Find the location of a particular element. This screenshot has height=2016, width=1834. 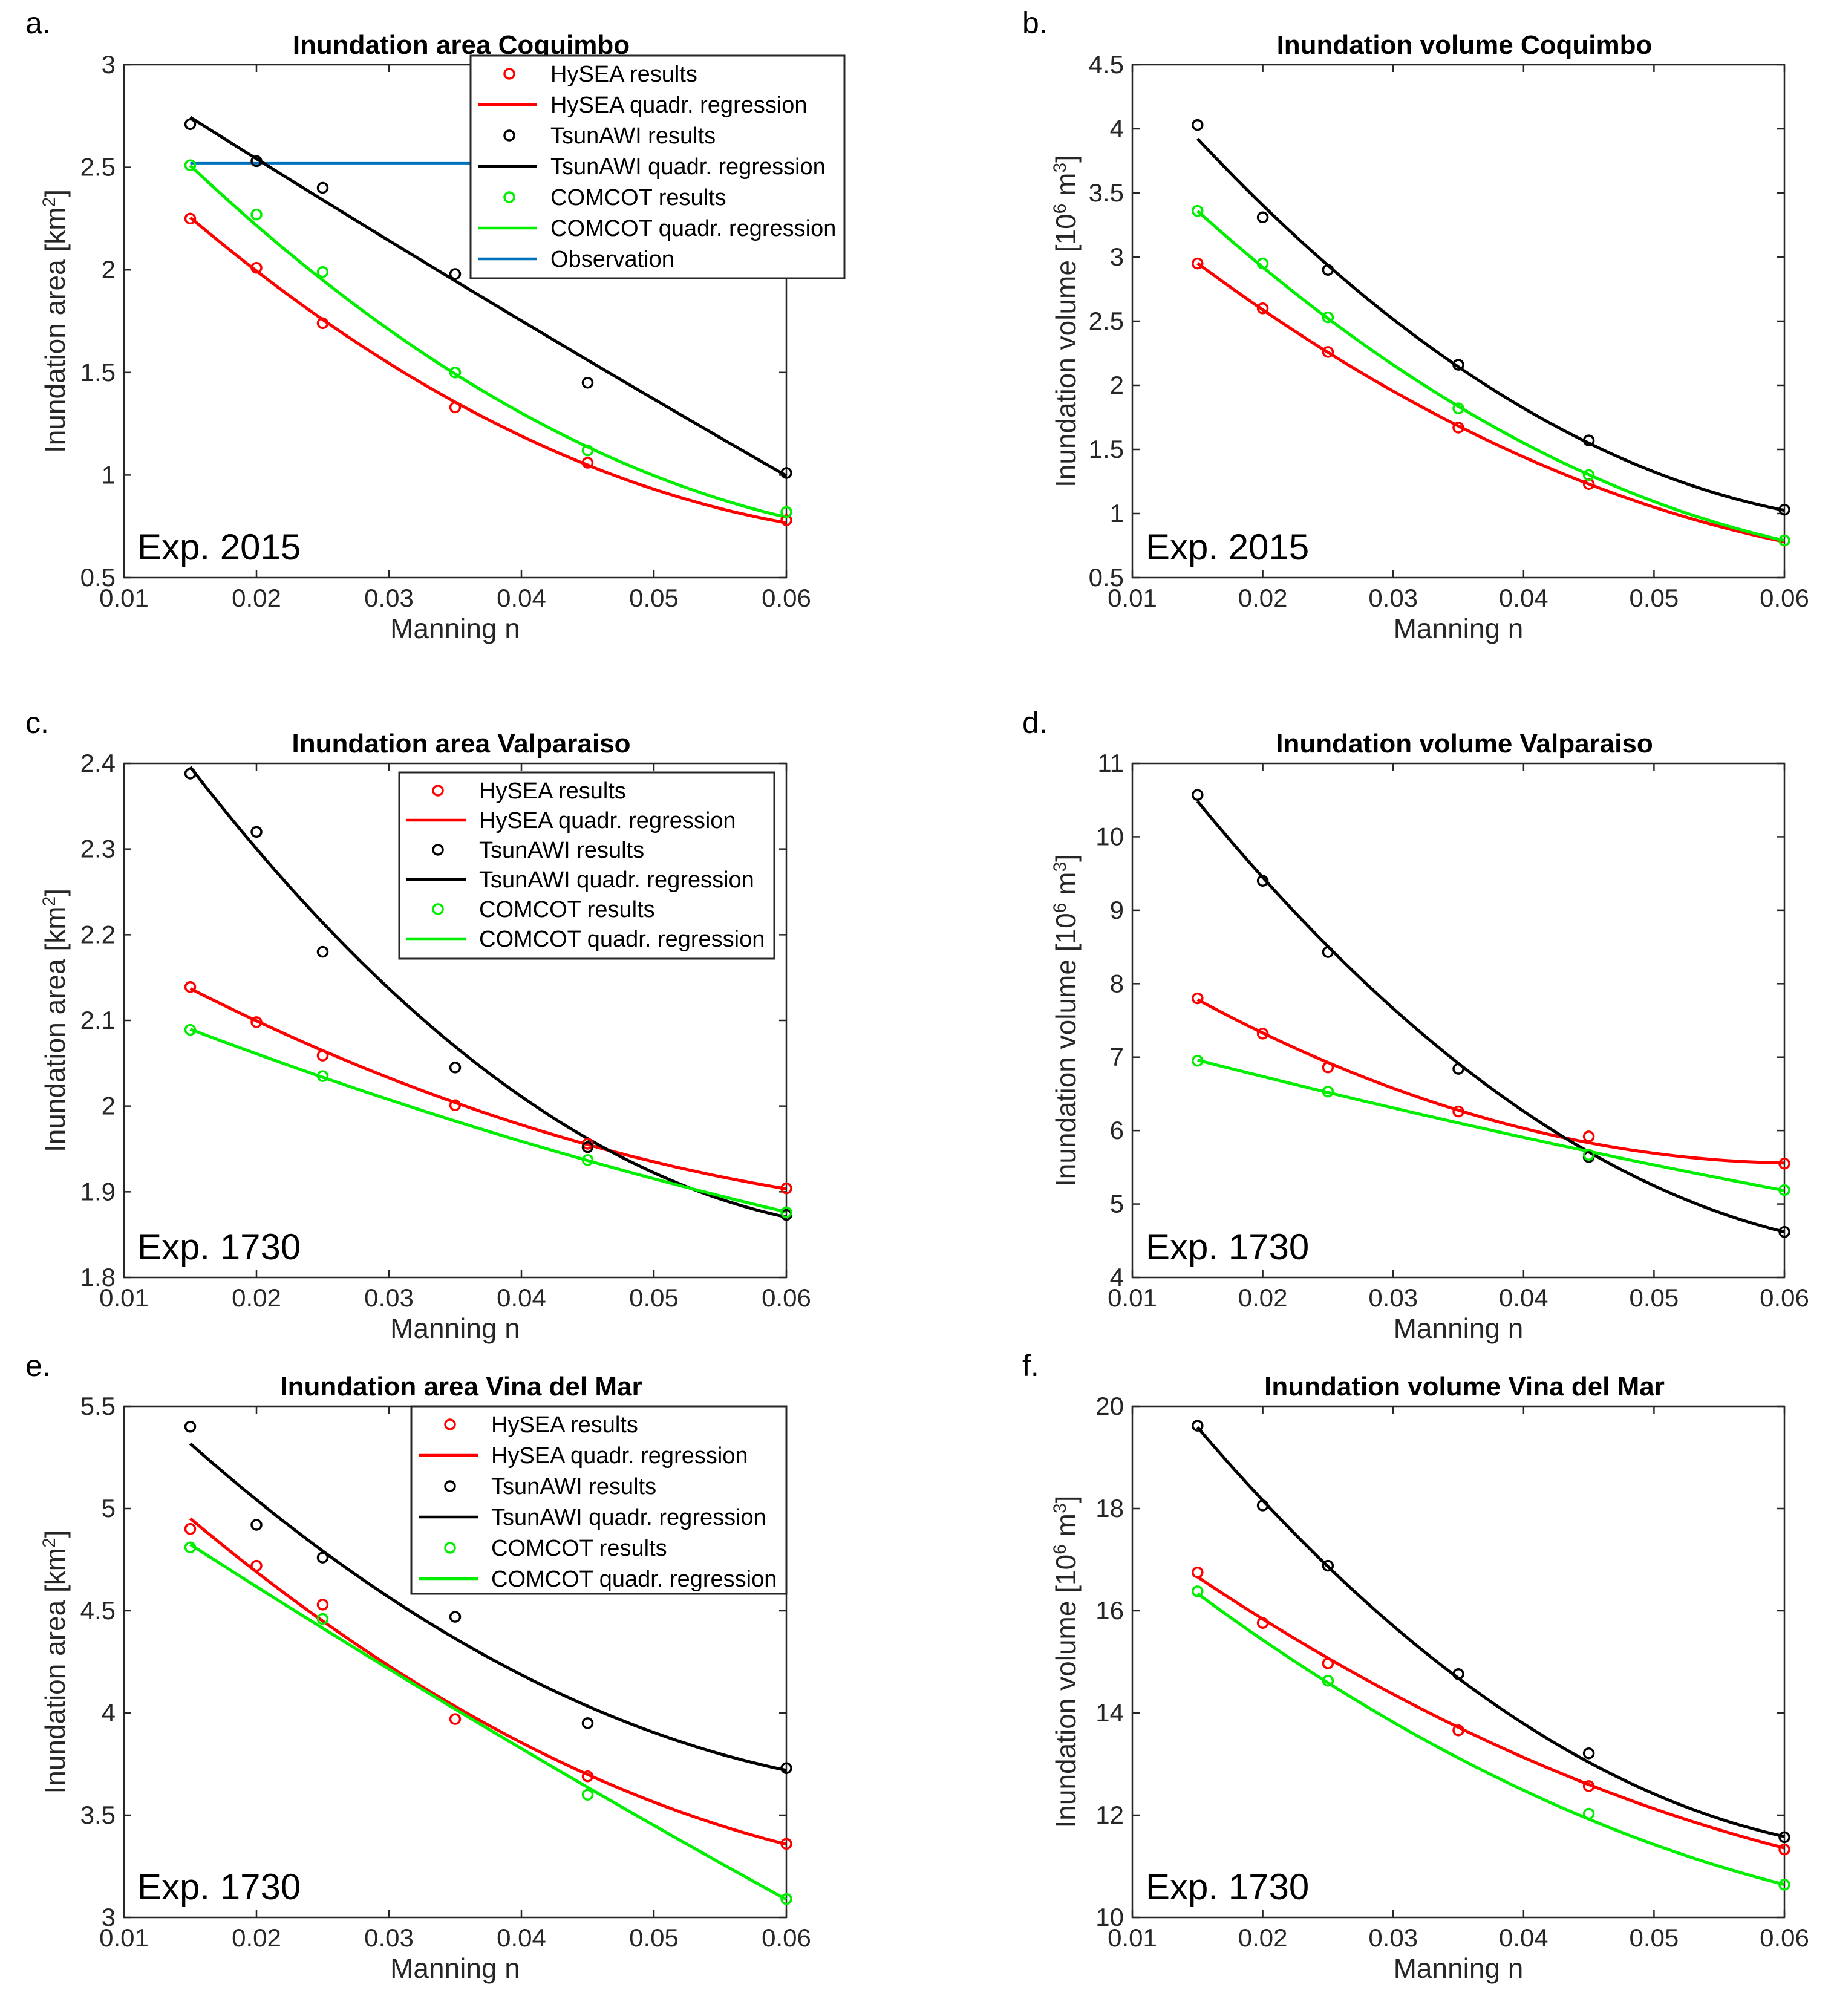

y-tick-label: 10 is located at coordinates (1109, 1917).